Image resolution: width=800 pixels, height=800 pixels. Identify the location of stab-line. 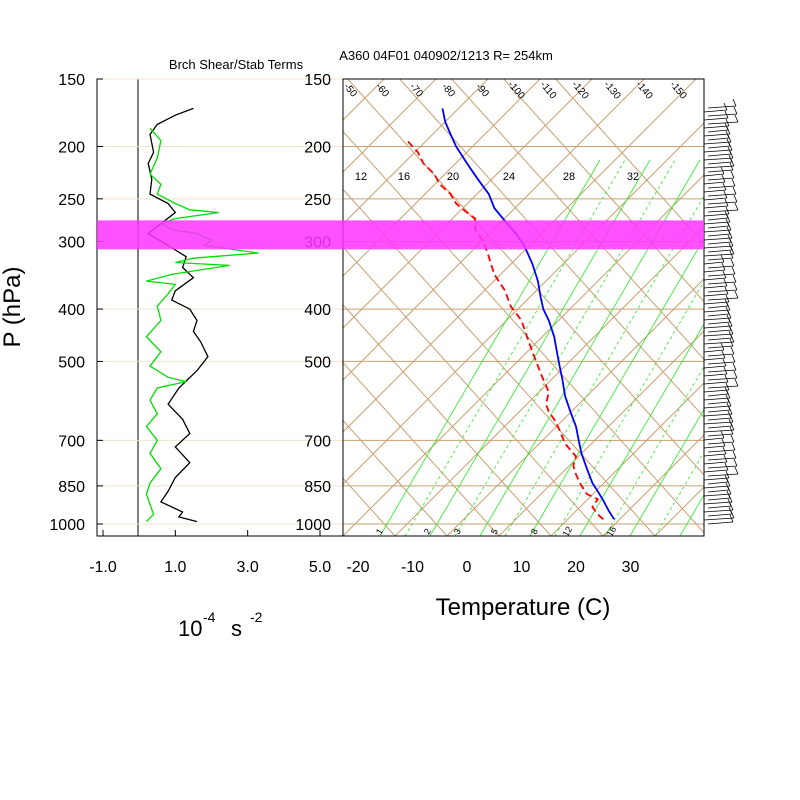
(202, 325).